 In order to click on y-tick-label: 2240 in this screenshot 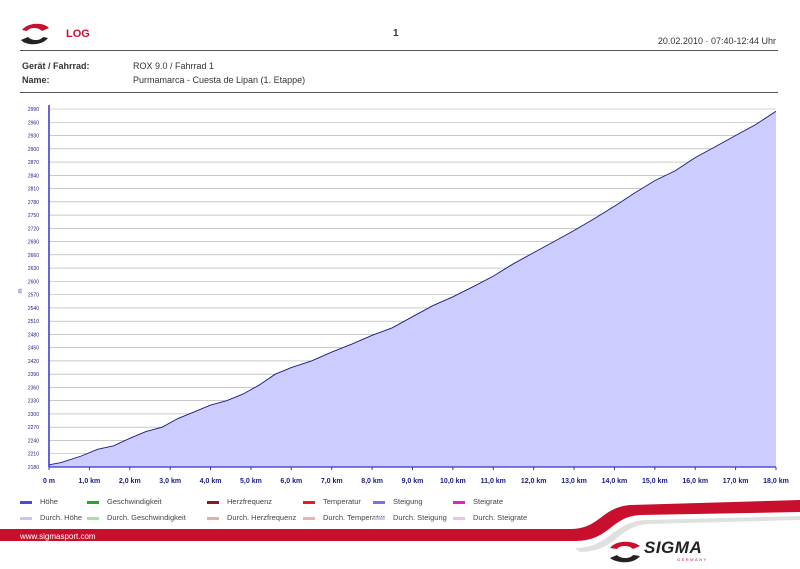, I will do `click(33, 441)`.